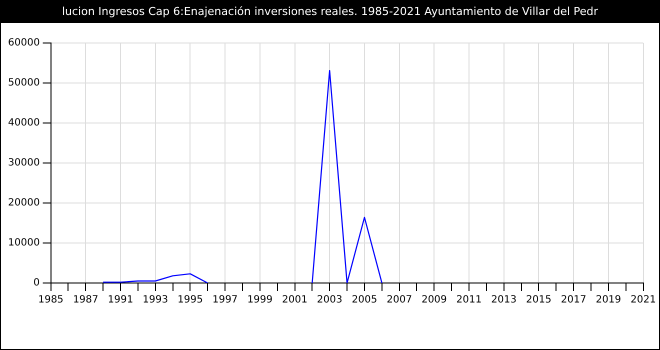 The width and height of the screenshot is (660, 350). What do you see at coordinates (260, 300) in the screenshot?
I see `x-tick-label: 1999` at bounding box center [260, 300].